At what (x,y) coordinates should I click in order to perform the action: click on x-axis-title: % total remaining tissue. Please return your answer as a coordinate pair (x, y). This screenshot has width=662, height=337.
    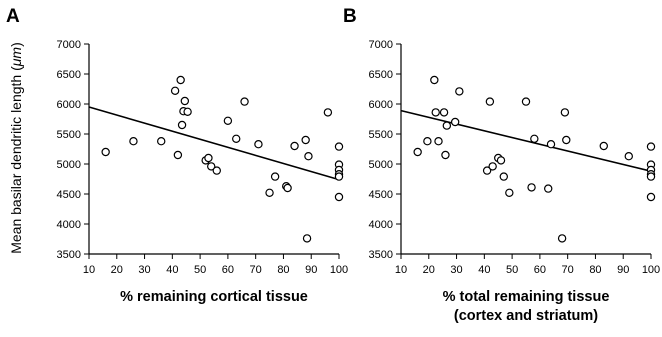
    Looking at the image, I should click on (526, 297).